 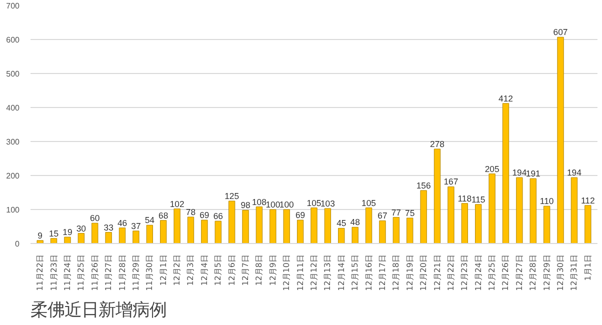 I want to click on data-label: 45, so click(x=341, y=223).